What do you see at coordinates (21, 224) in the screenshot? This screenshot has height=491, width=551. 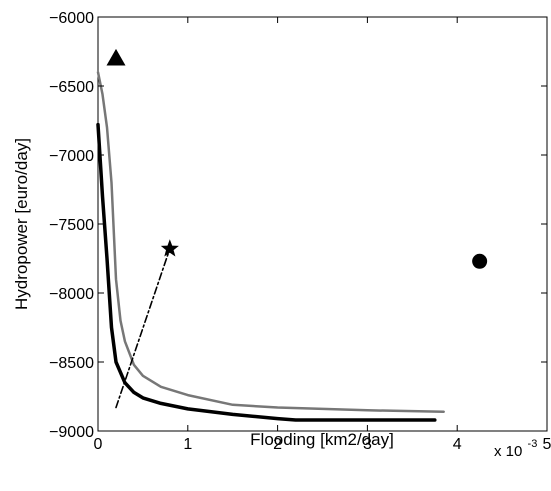 I see `y-axis-label: Hydropower [euro/day]` at bounding box center [21, 224].